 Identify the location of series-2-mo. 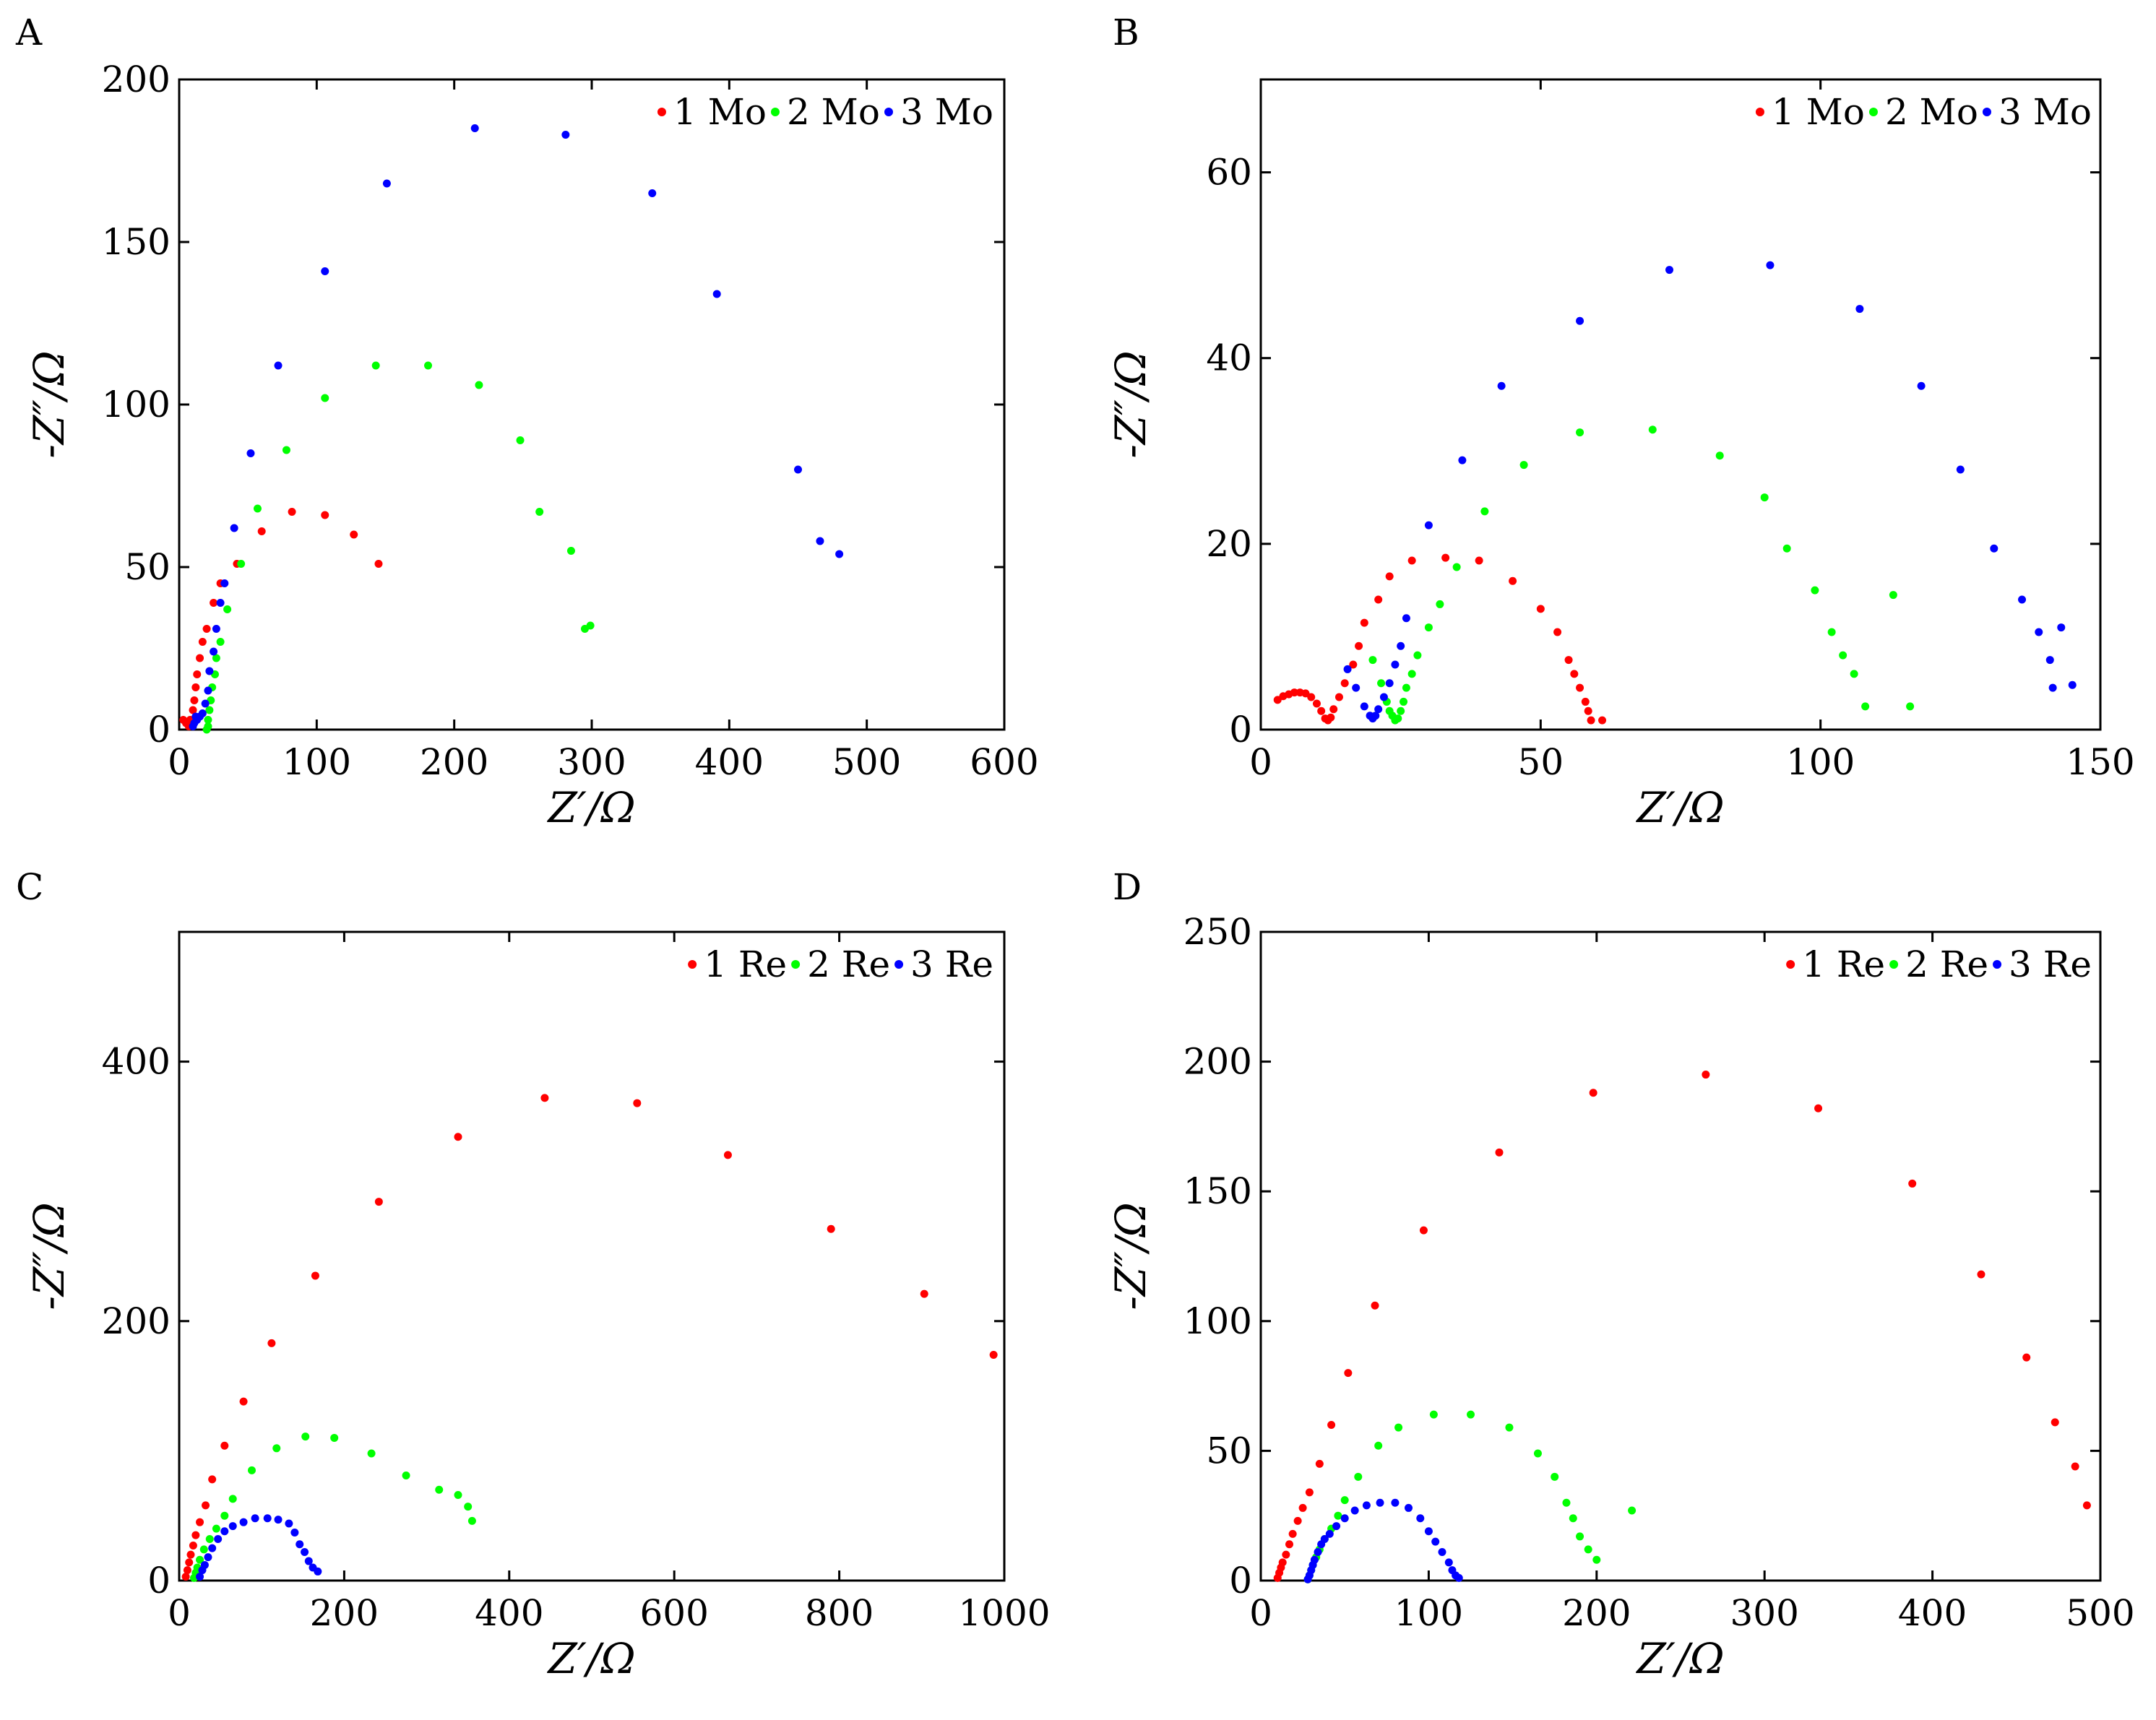
(1642, 575).